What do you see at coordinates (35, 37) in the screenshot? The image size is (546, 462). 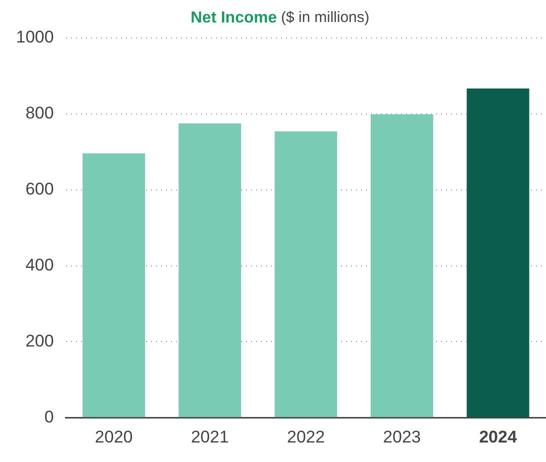 I see `y-tick-label: 1000` at bounding box center [35, 37].